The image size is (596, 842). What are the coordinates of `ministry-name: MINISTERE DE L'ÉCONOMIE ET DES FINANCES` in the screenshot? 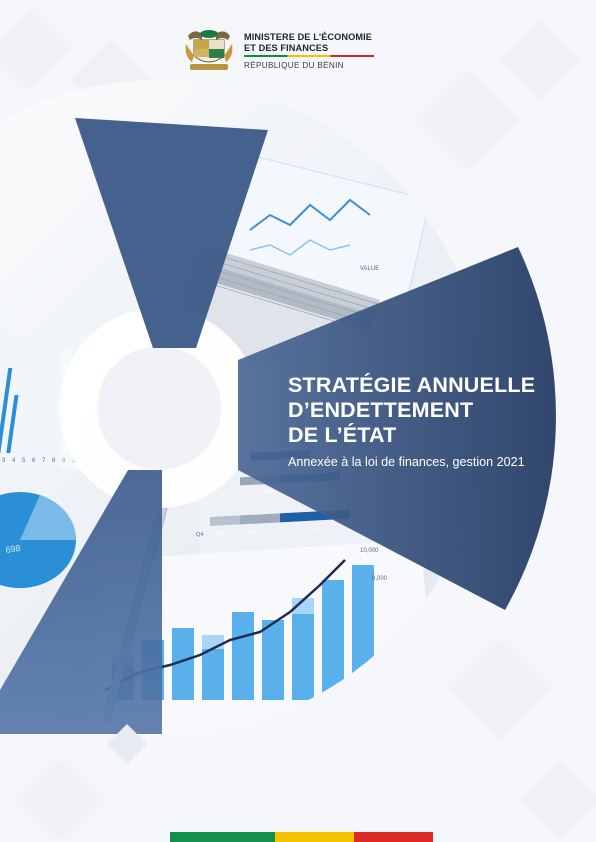 It's located at (314, 42).